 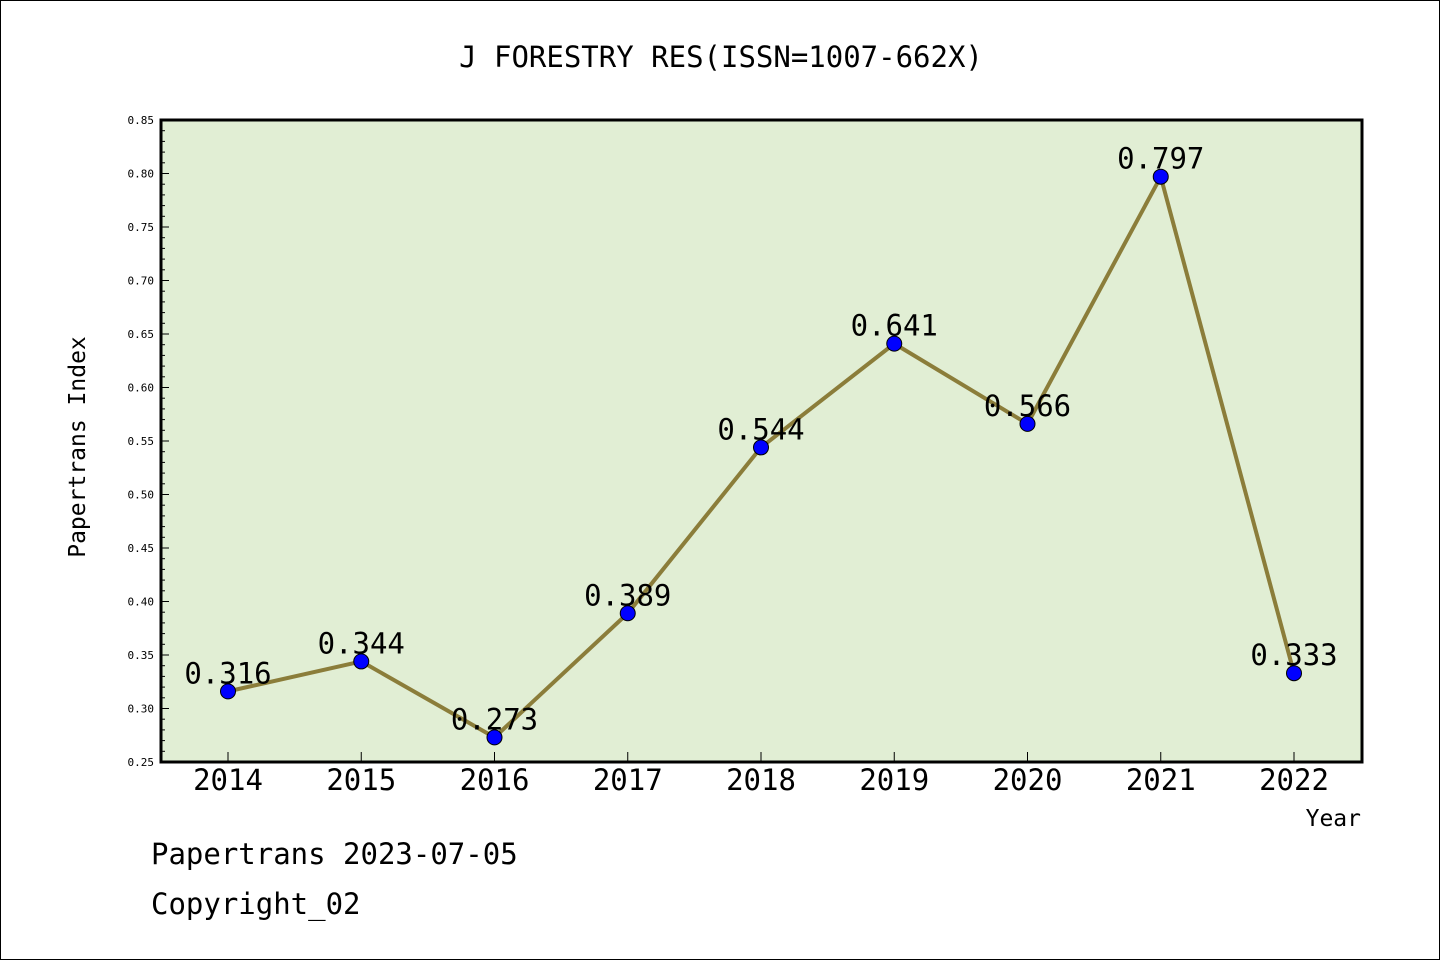 What do you see at coordinates (141, 441) in the screenshot?
I see `y-tick-label: 0.55` at bounding box center [141, 441].